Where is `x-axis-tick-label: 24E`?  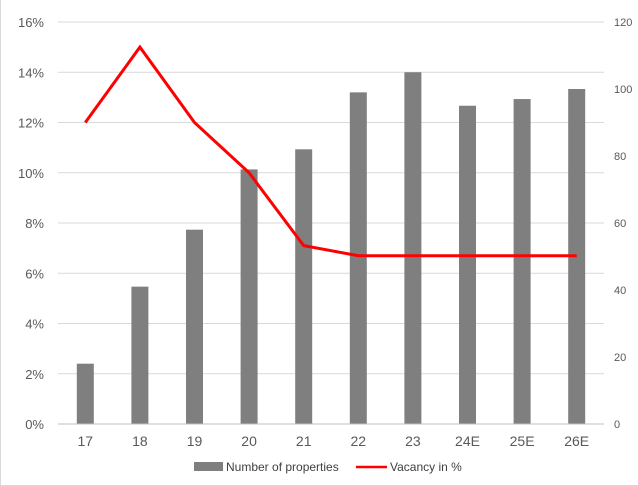 x-axis-tick-label: 24E is located at coordinates (467, 441).